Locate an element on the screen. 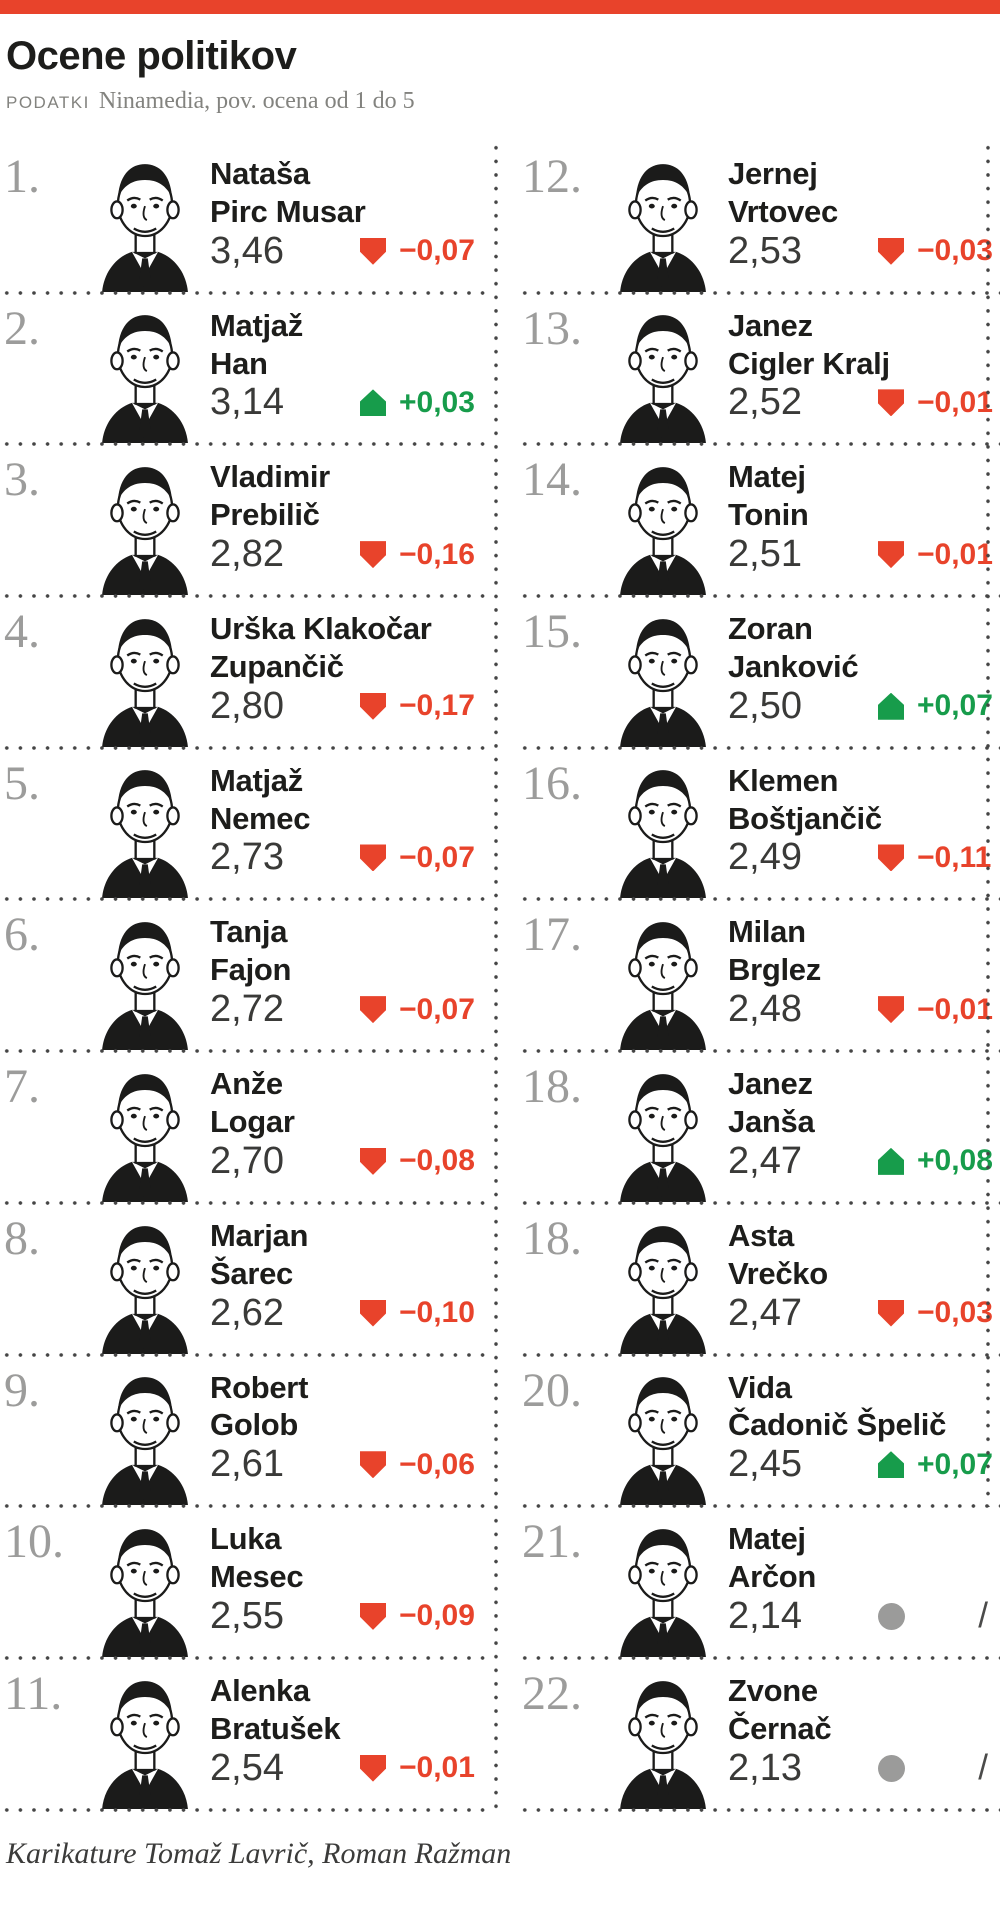  score-value: 2,70 is located at coordinates (247, 1160).